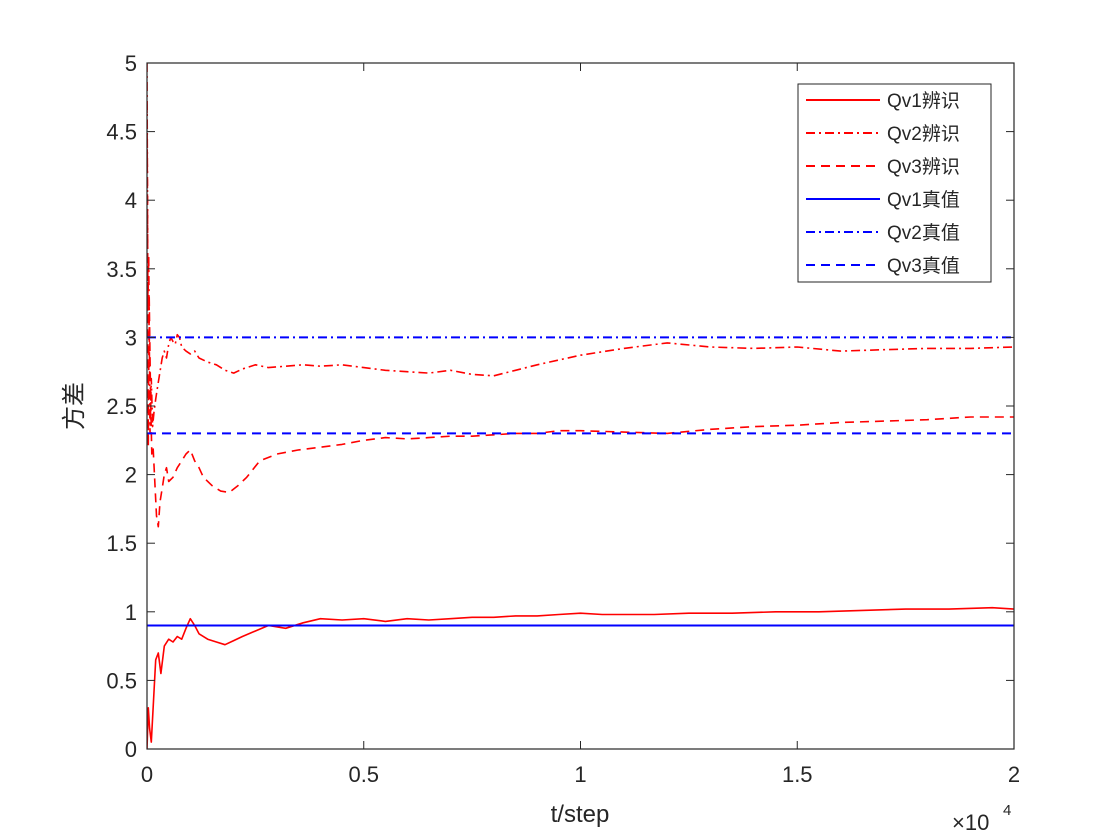 Image resolution: width=1120 pixels, height=840 pixels. I want to click on legend-label: Qv2辨识, so click(923, 134).